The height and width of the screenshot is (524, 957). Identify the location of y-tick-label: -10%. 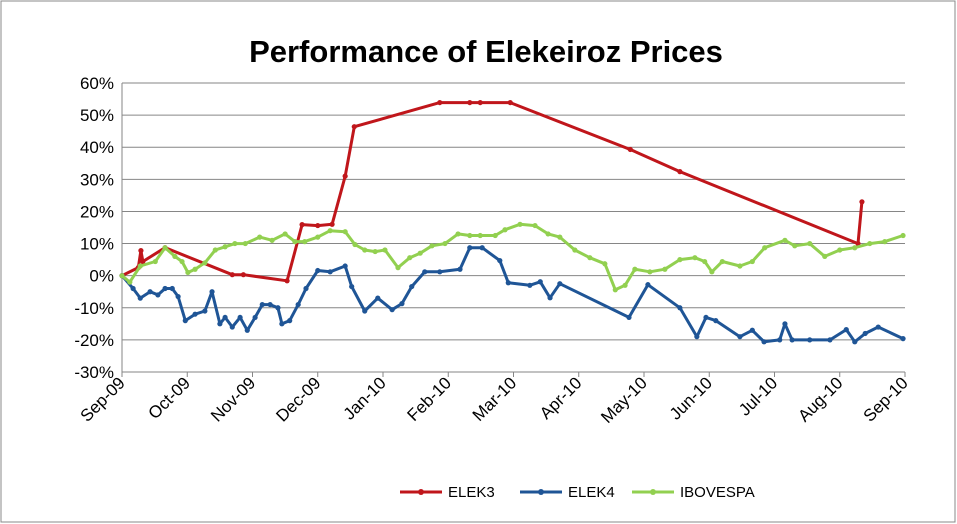
(94, 308).